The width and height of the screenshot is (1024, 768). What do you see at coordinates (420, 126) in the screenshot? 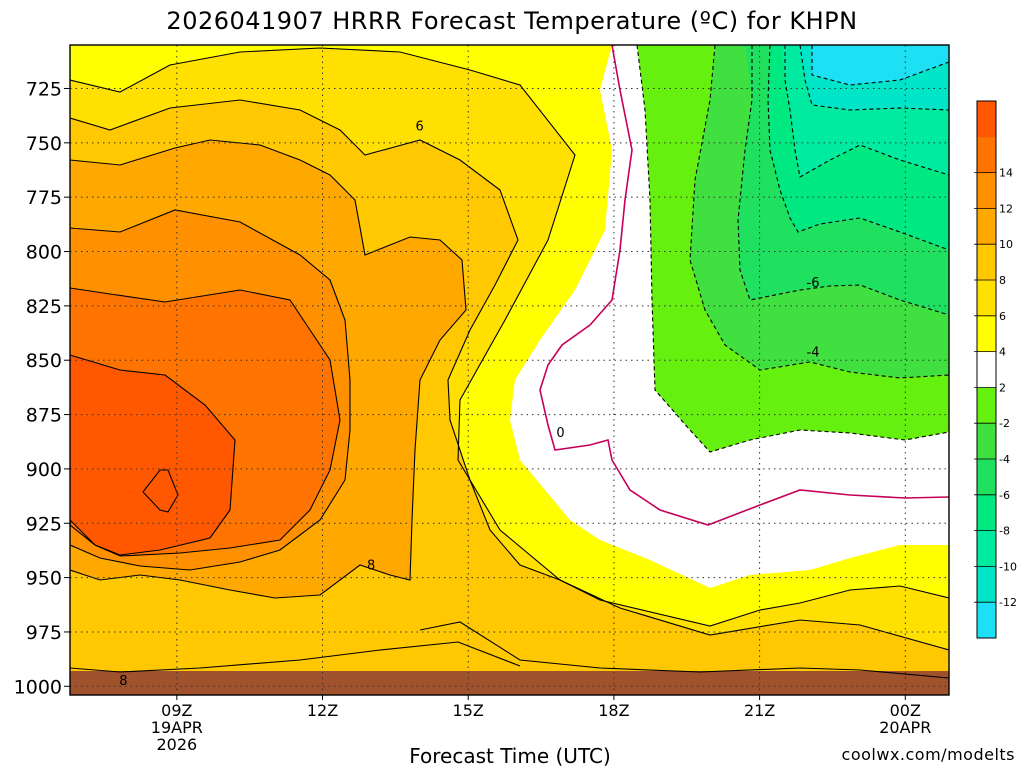
I see `contour-label-0: 6` at bounding box center [420, 126].